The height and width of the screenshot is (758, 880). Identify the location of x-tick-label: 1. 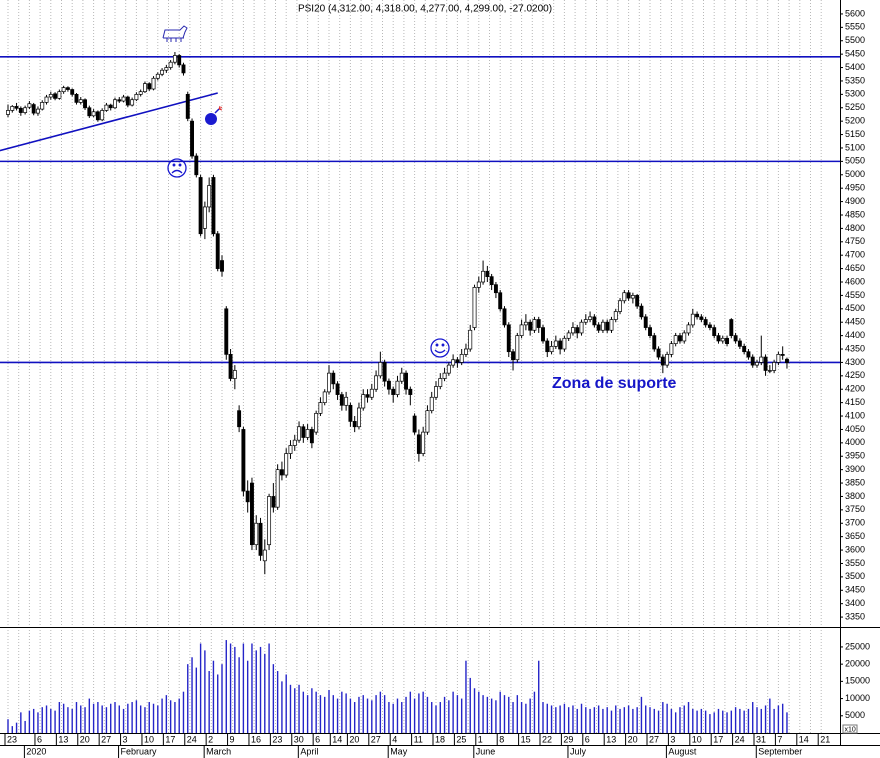
(480, 739).